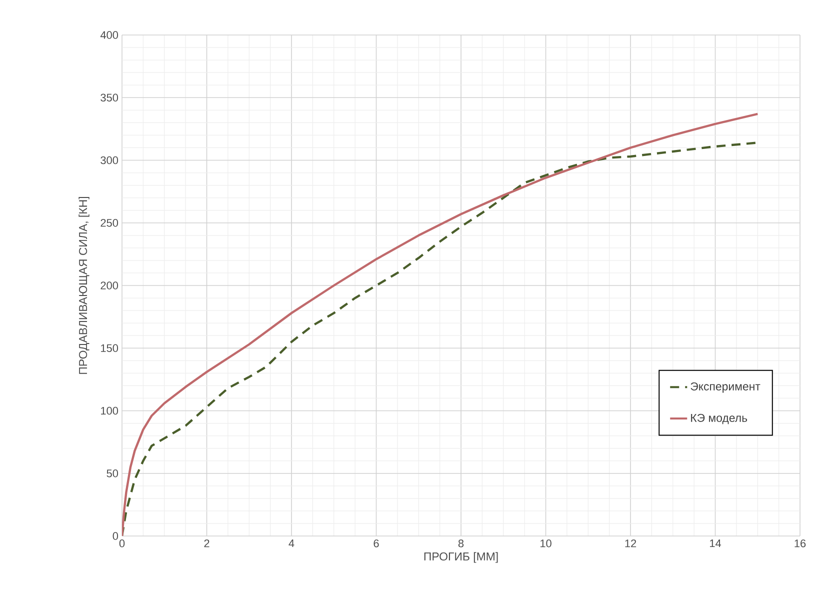 The height and width of the screenshot is (604, 834). Describe the element at coordinates (109, 98) in the screenshot. I see `y-tick-label: 350` at that location.